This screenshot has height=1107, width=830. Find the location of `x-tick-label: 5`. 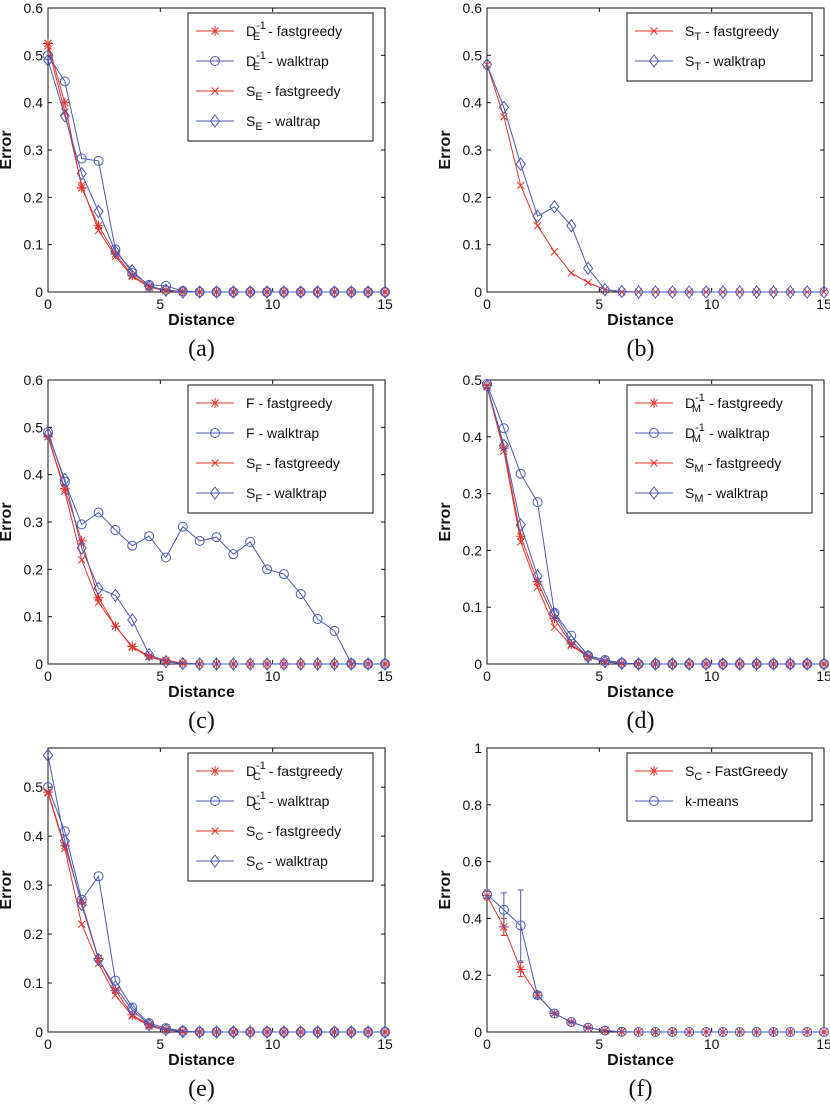

x-tick-label: 5 is located at coordinates (160, 1044).